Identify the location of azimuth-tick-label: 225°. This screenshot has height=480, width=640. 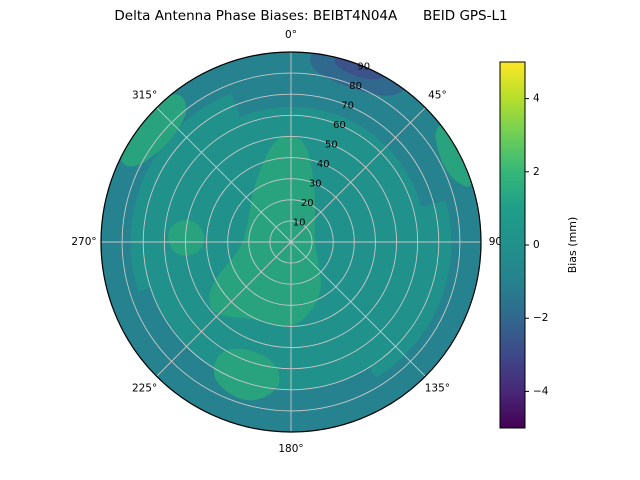
(144, 388).